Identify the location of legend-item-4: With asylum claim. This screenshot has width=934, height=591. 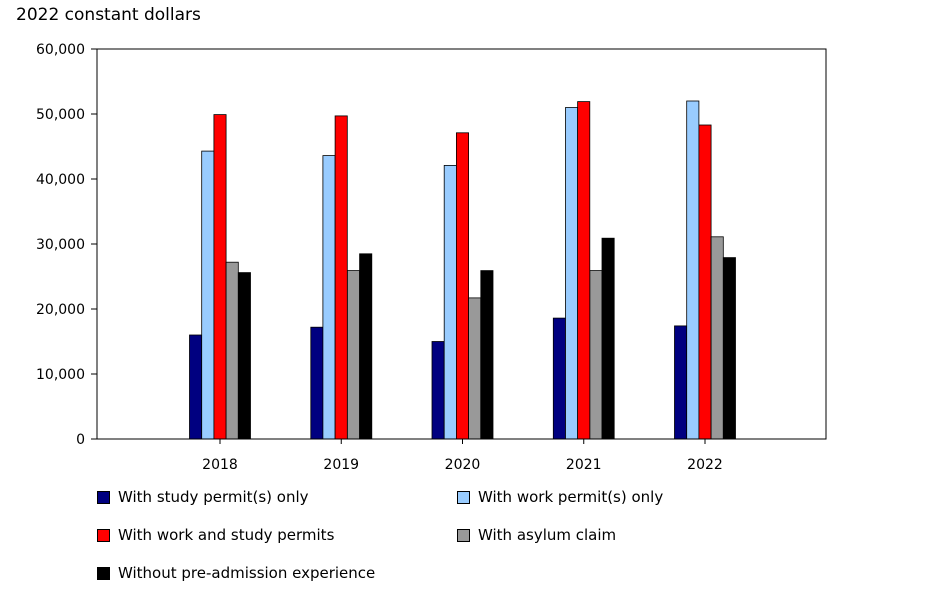
(536, 535).